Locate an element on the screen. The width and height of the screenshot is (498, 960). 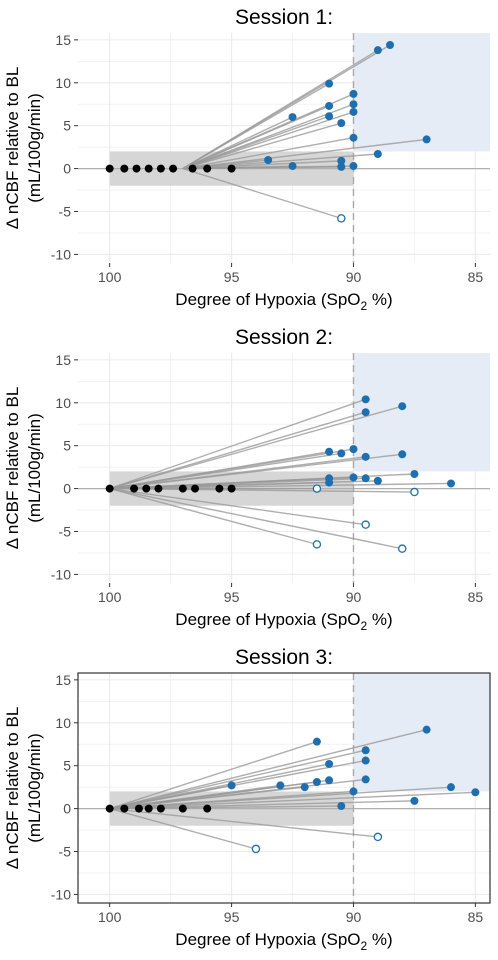
x-axis-label: Degree of Hypoxia (SpO2 %) is located at coordinates (283, 621).